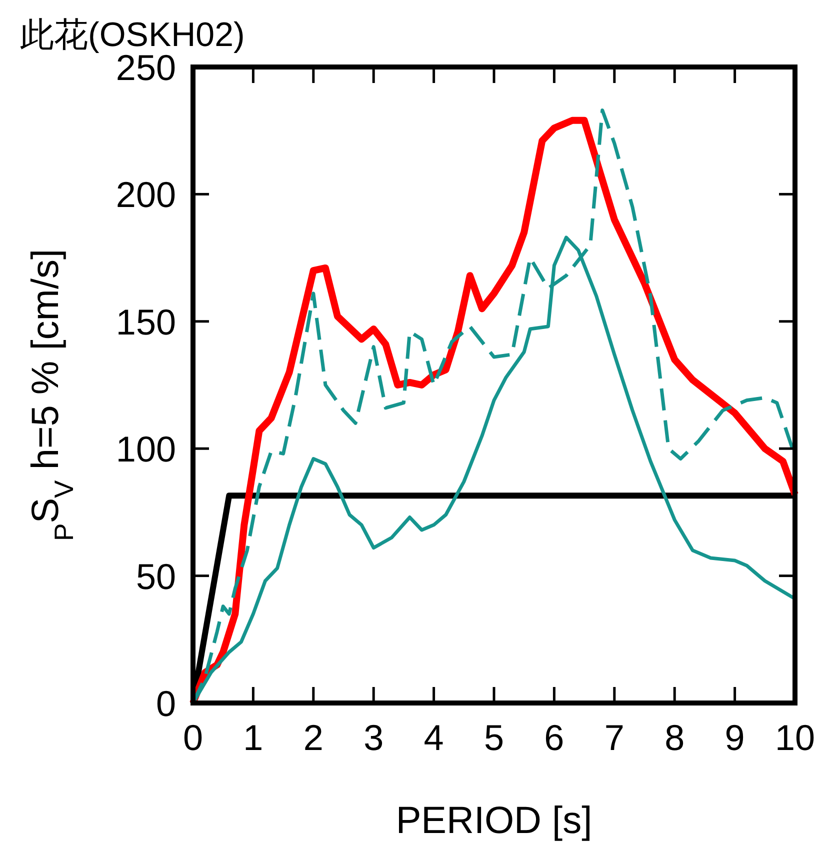 This screenshot has height=844, width=826. I want to click on x-tick-label: 0, so click(193, 737).